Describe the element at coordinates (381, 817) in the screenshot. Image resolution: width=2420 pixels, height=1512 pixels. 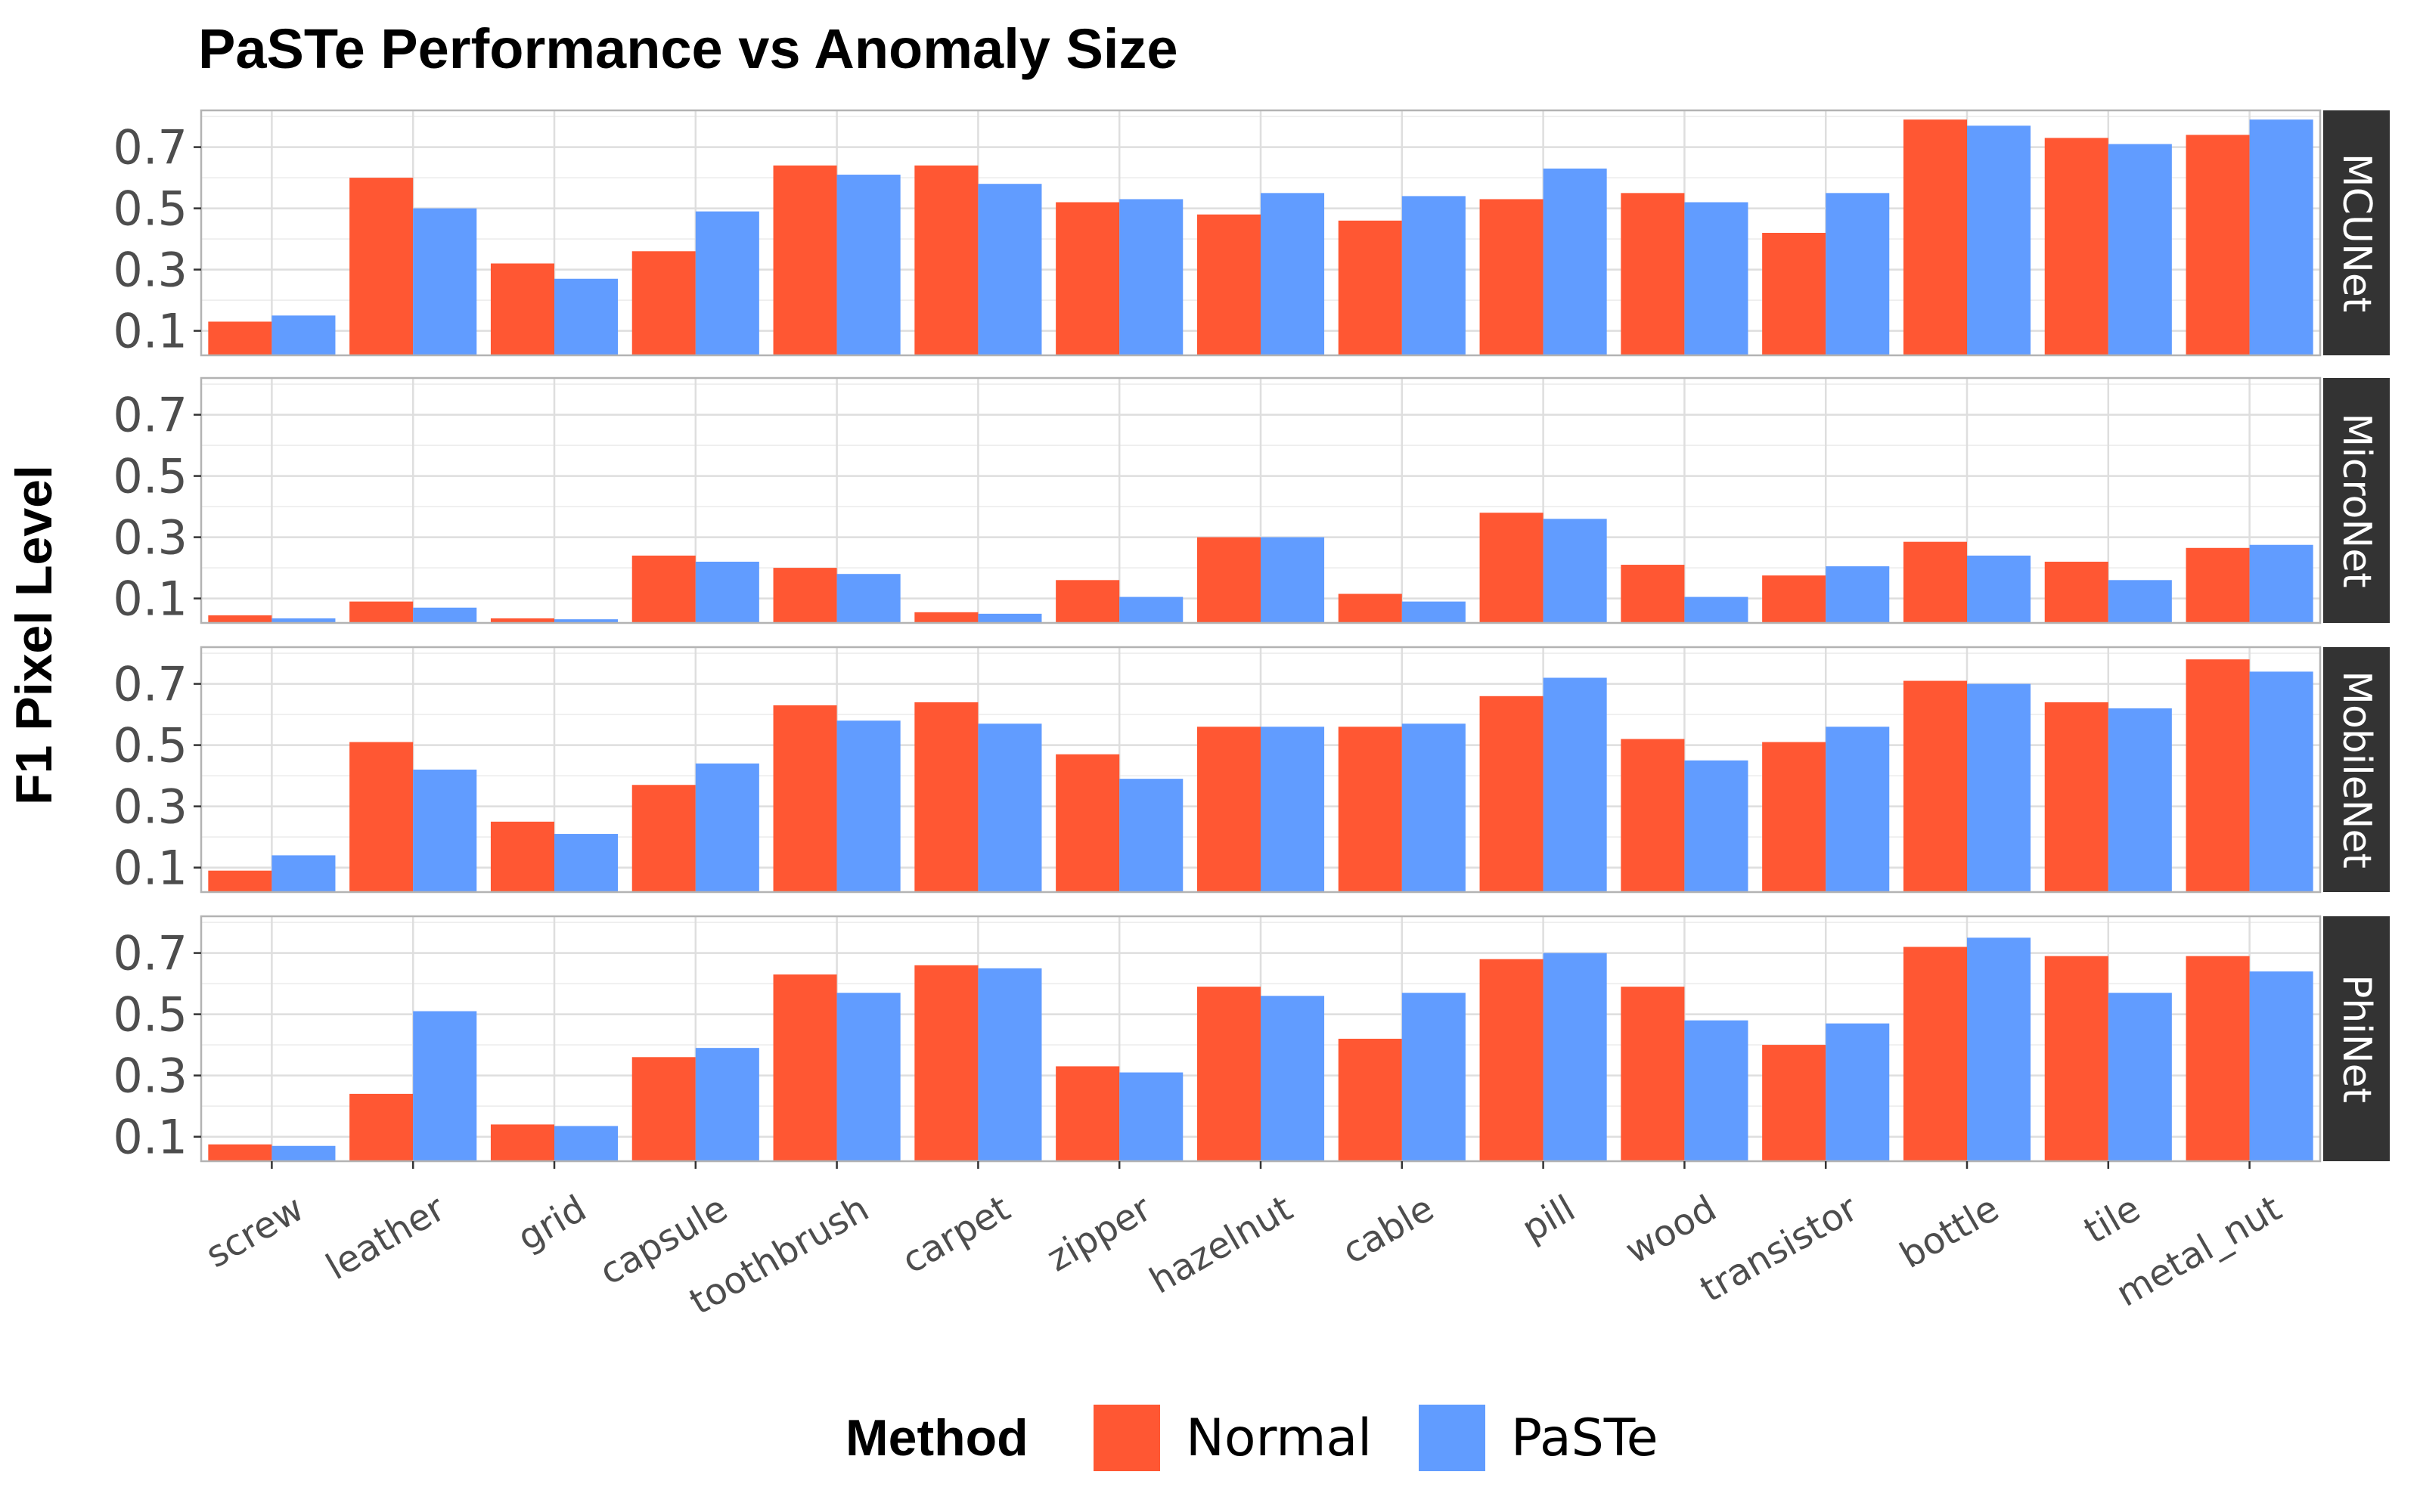
I see `bar-mobilenet-normal-leather` at that location.